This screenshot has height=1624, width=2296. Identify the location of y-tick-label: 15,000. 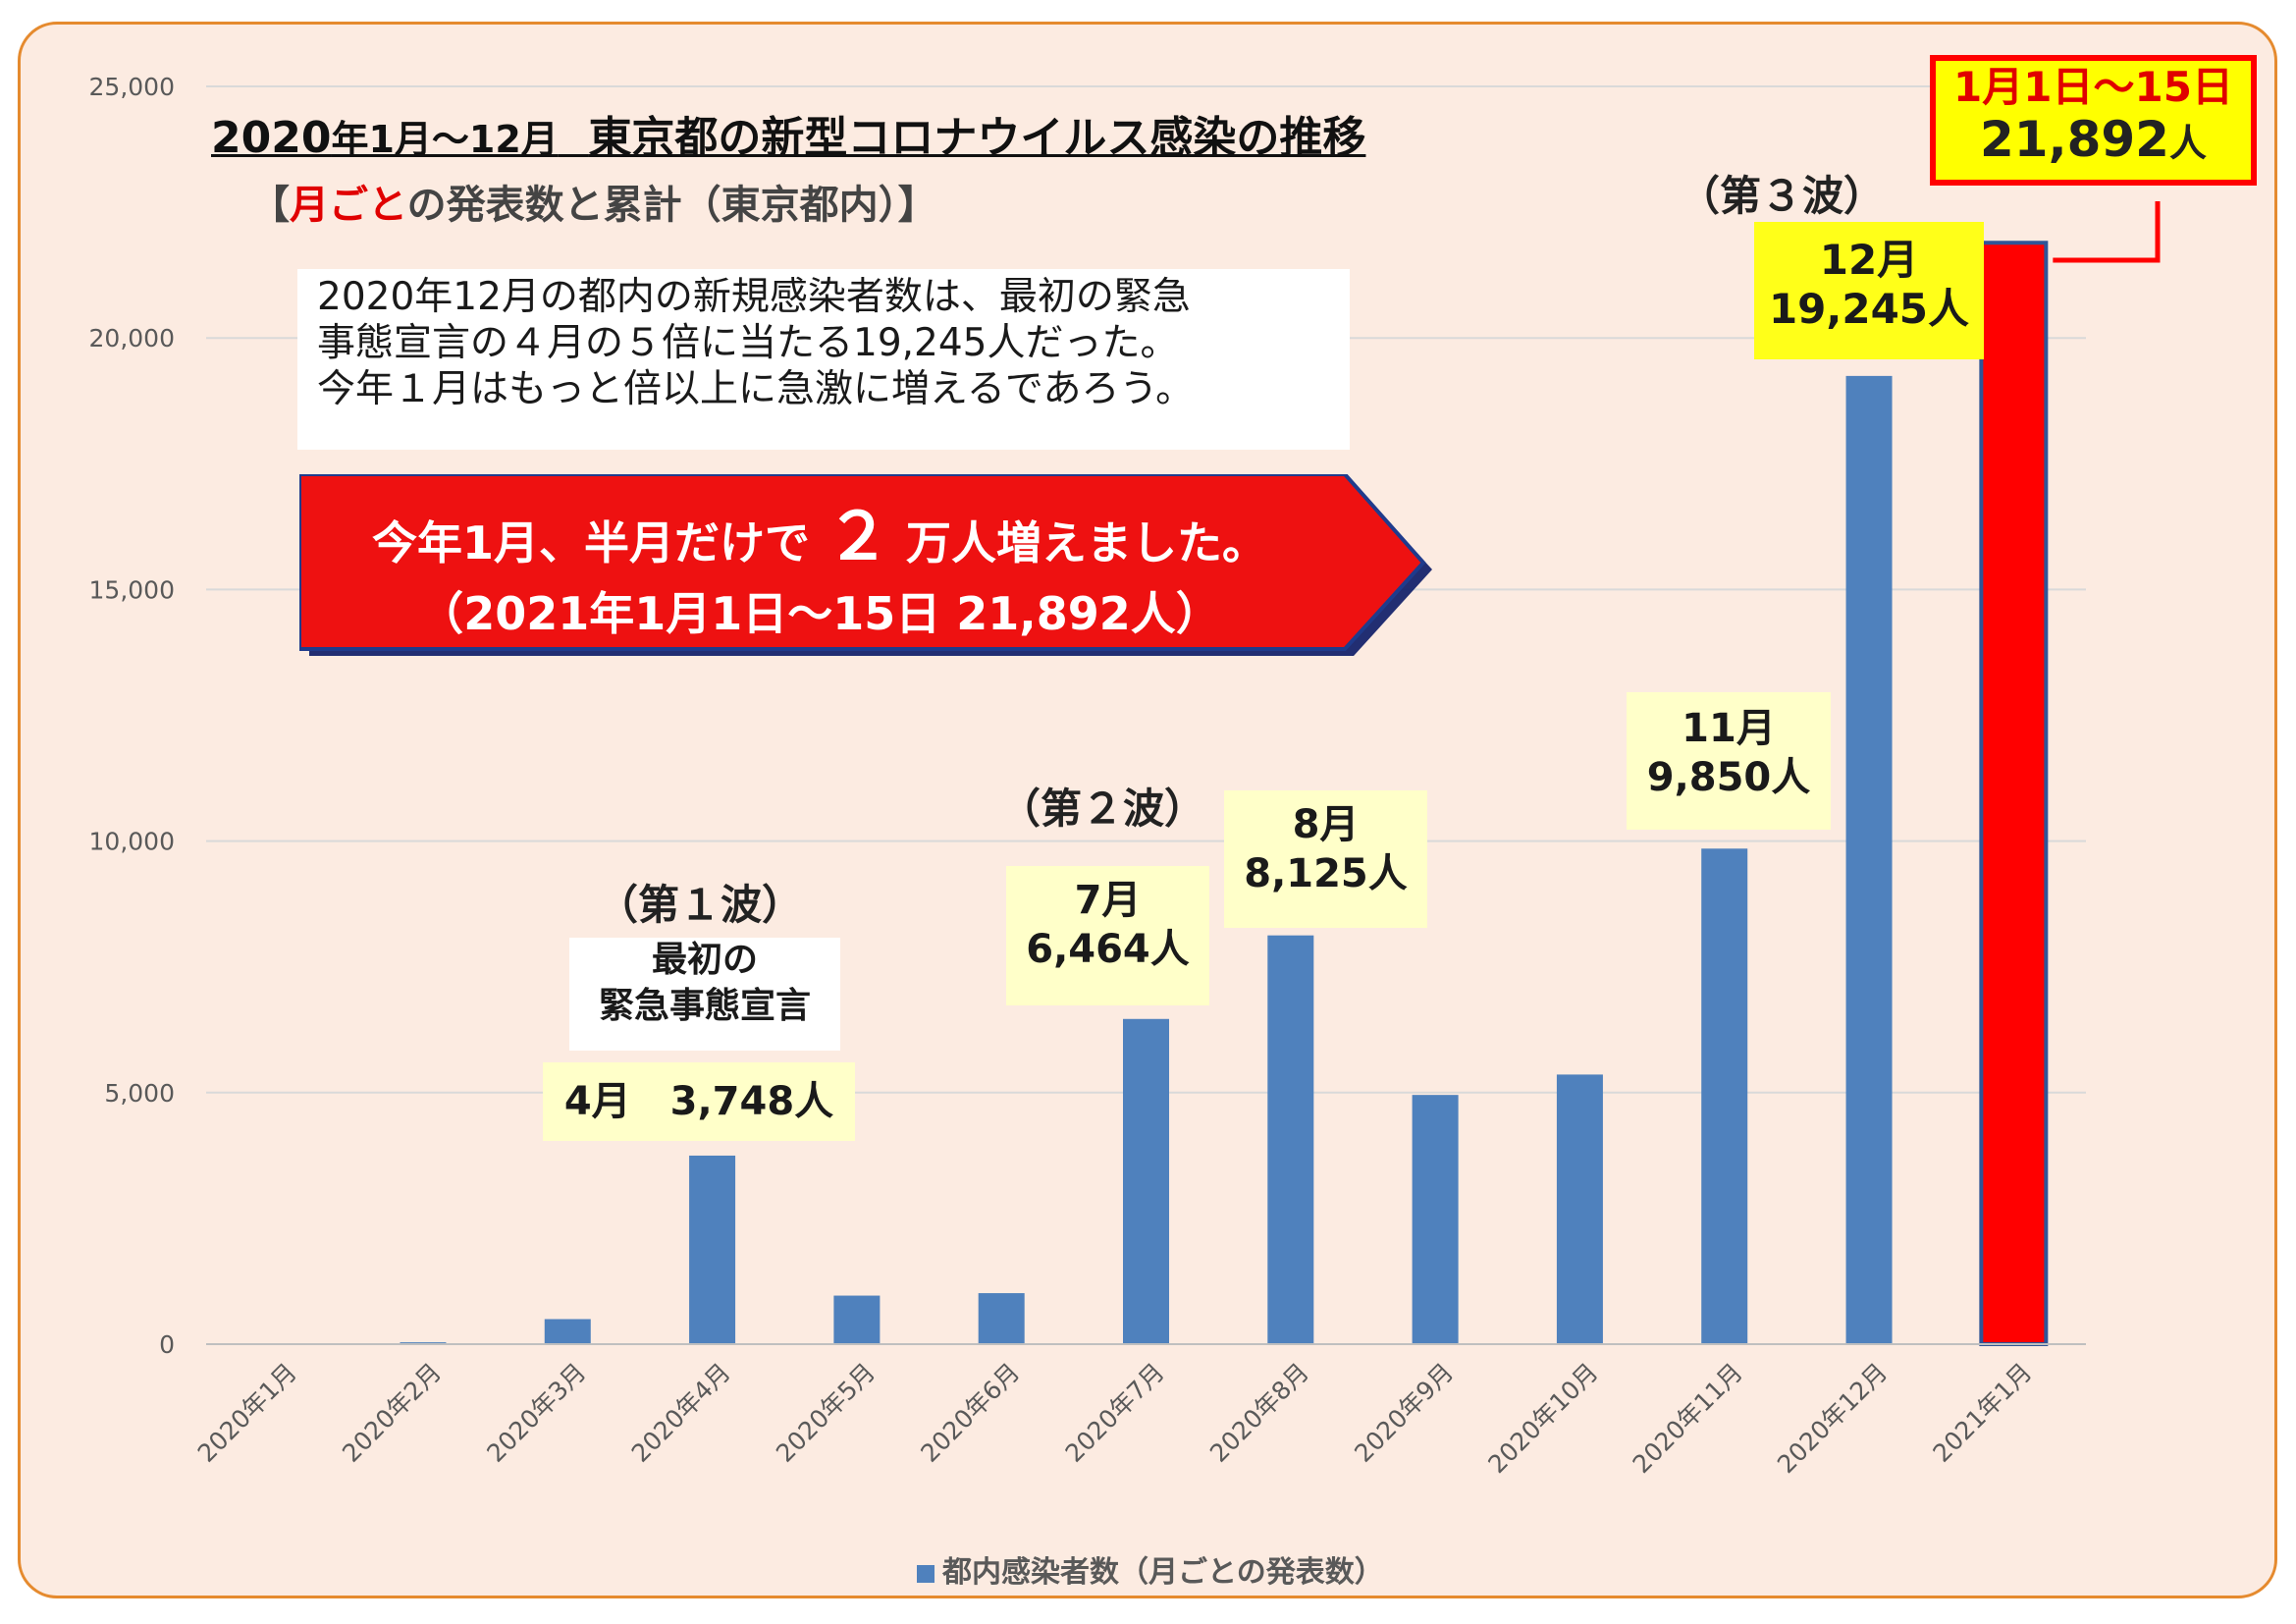
(132, 589).